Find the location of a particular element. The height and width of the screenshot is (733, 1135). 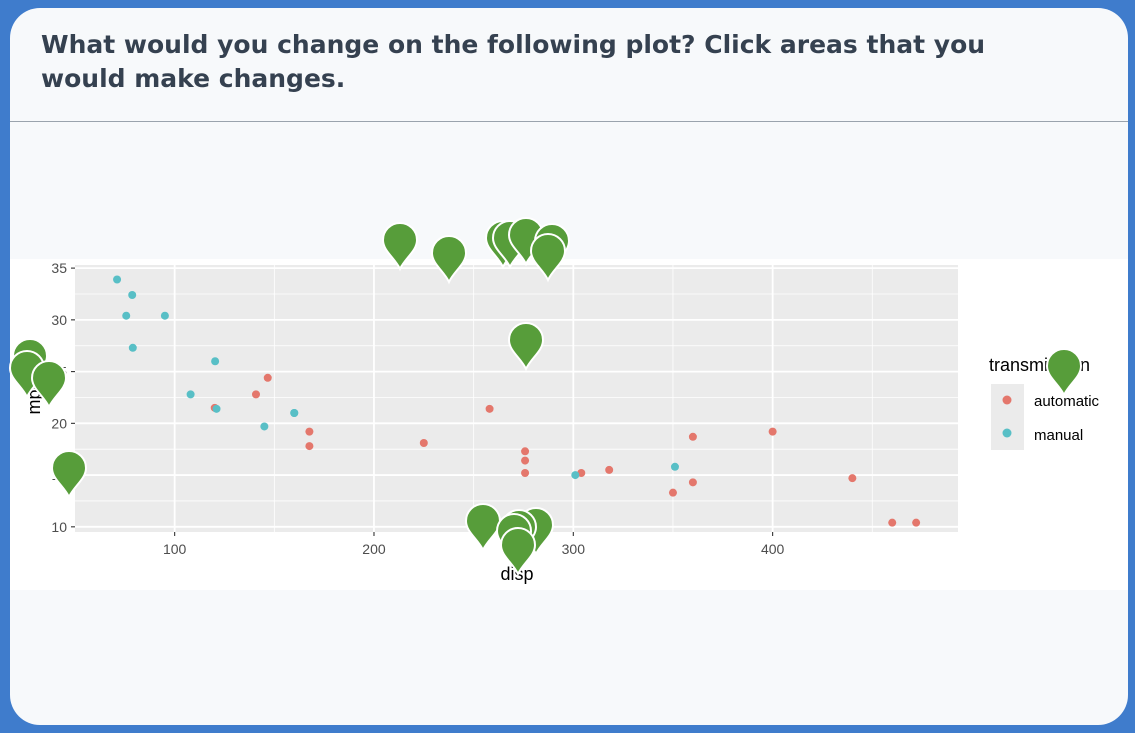

legend-dot-automatic is located at coordinates (1007, 400).